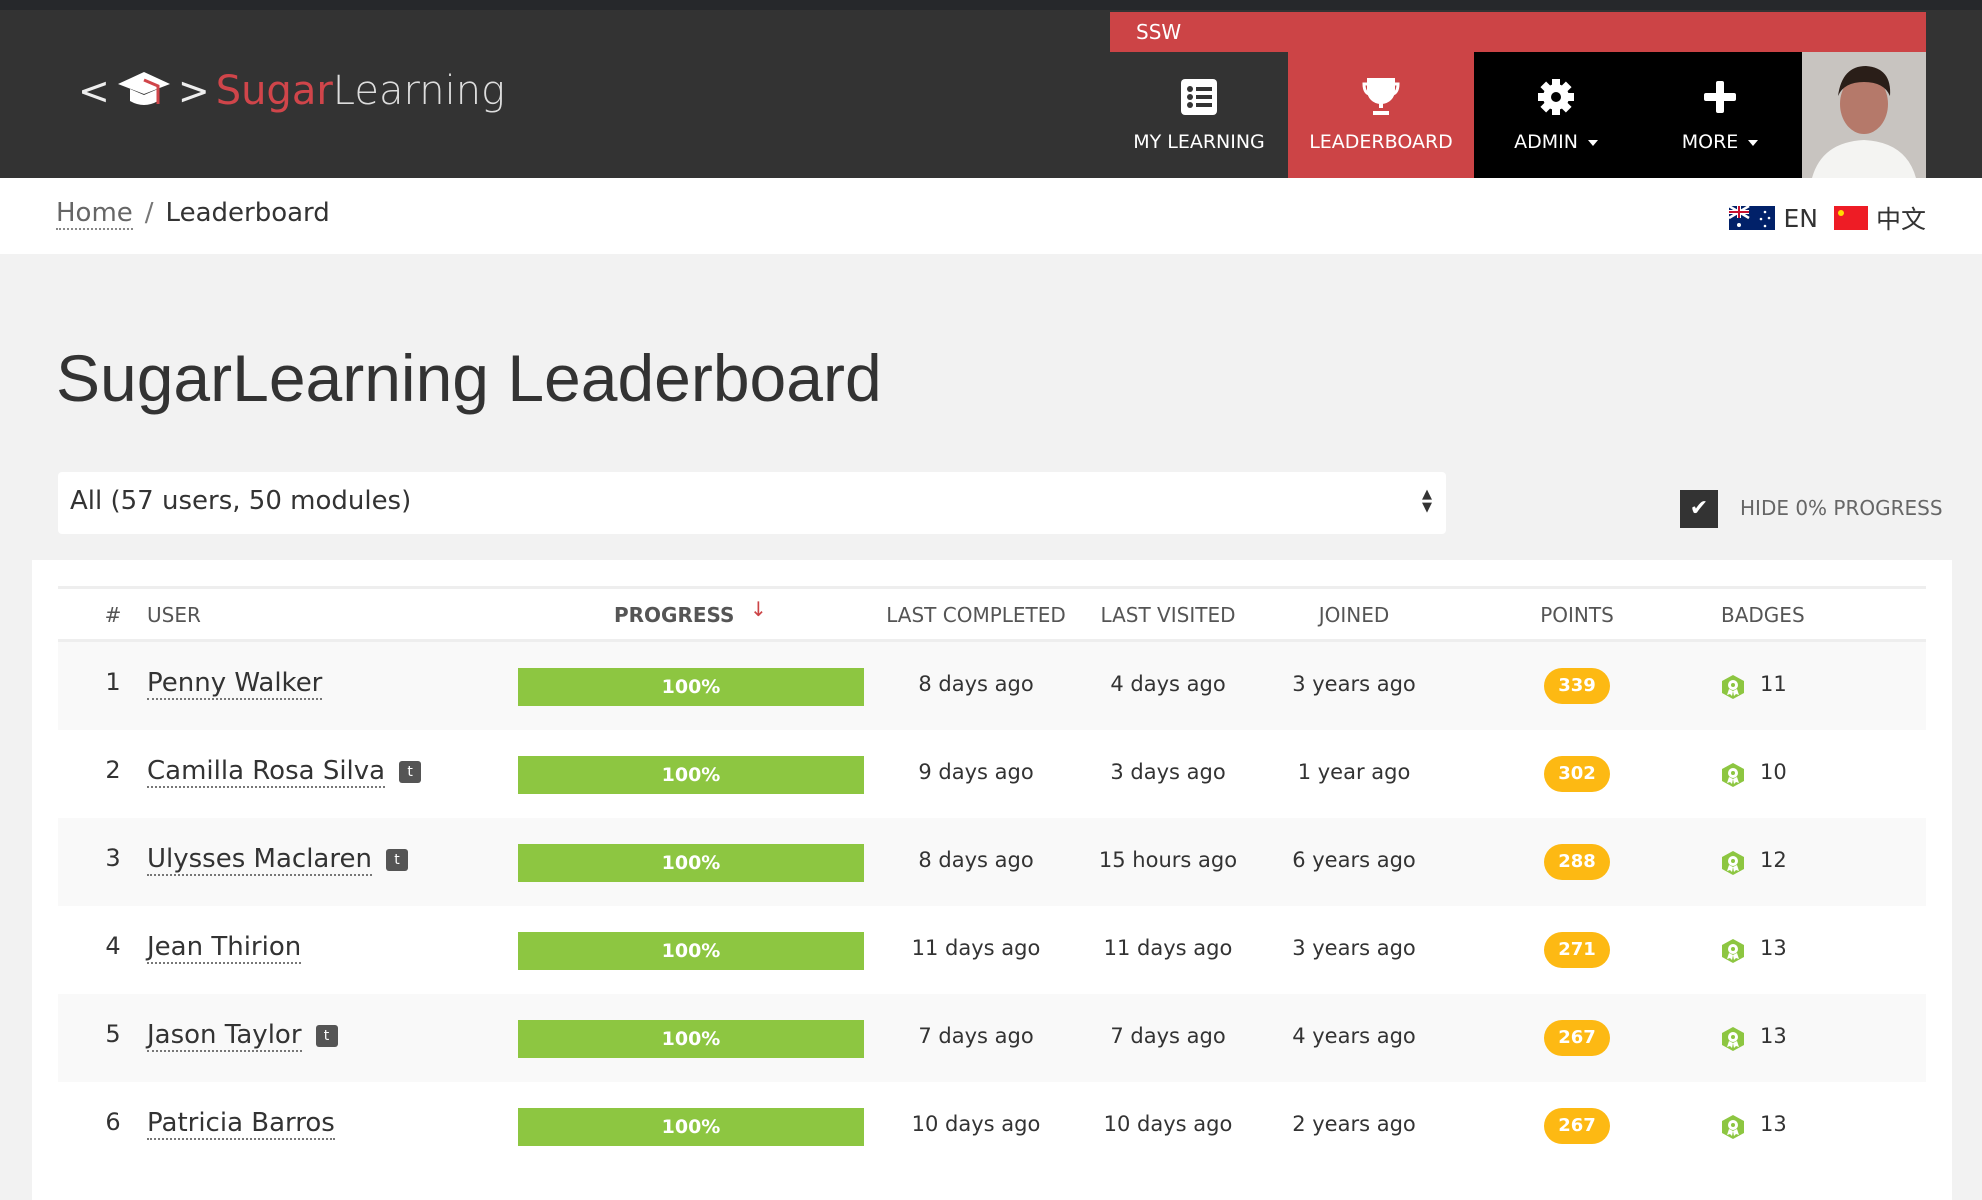 This screenshot has width=1982, height=1200. What do you see at coordinates (976, 1124) in the screenshot?
I see `last-completed: 10 days ago` at bounding box center [976, 1124].